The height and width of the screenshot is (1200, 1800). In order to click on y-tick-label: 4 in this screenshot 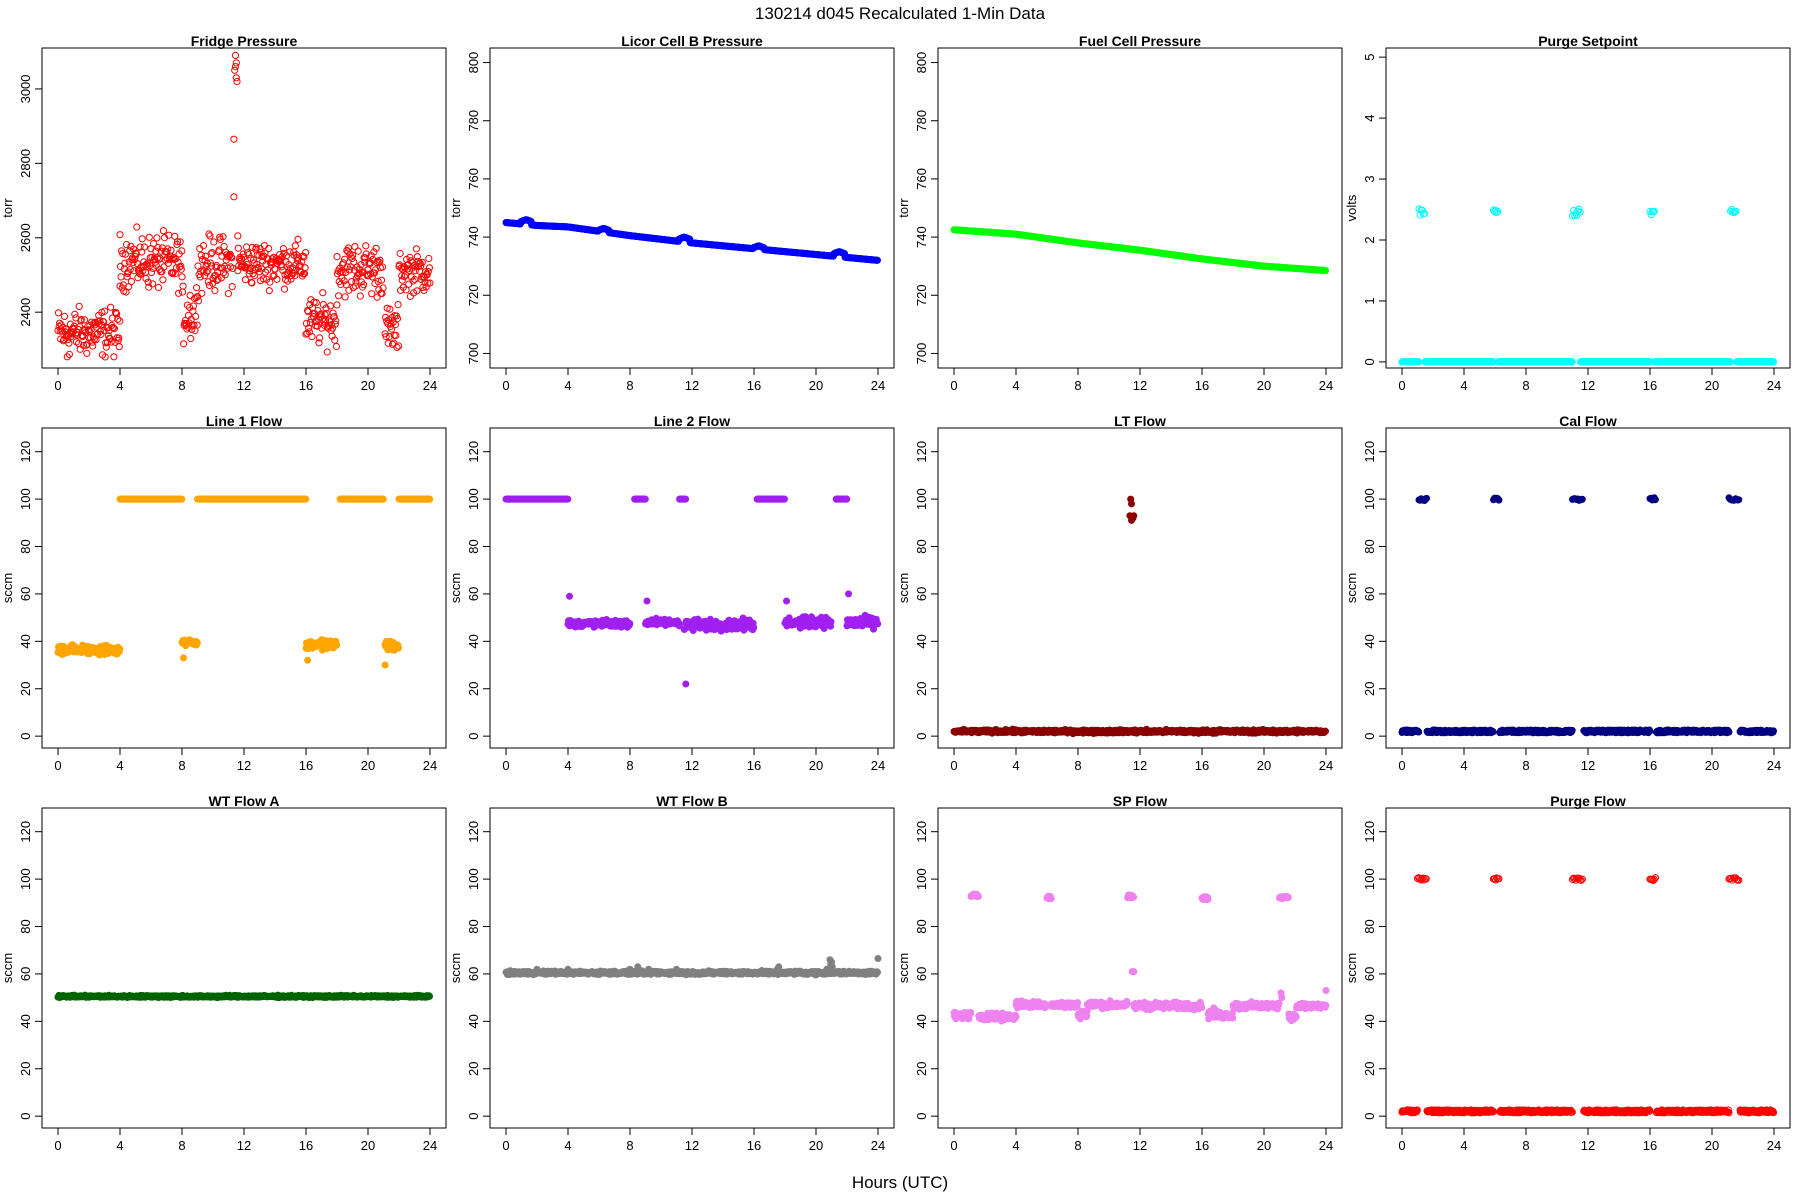, I will do `click(1369, 117)`.